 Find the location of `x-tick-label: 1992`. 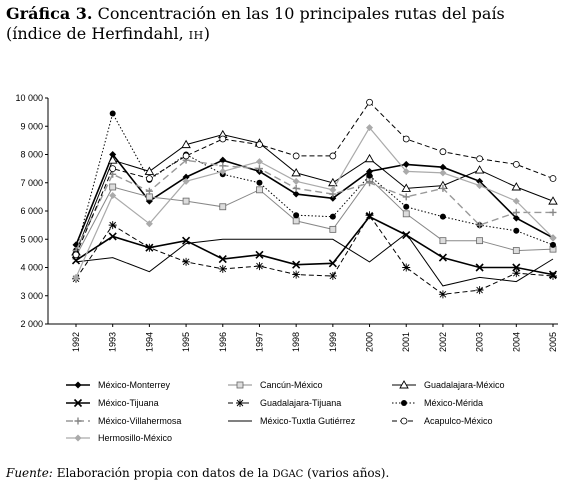

x-tick-label: 1992 is located at coordinates (76, 342).